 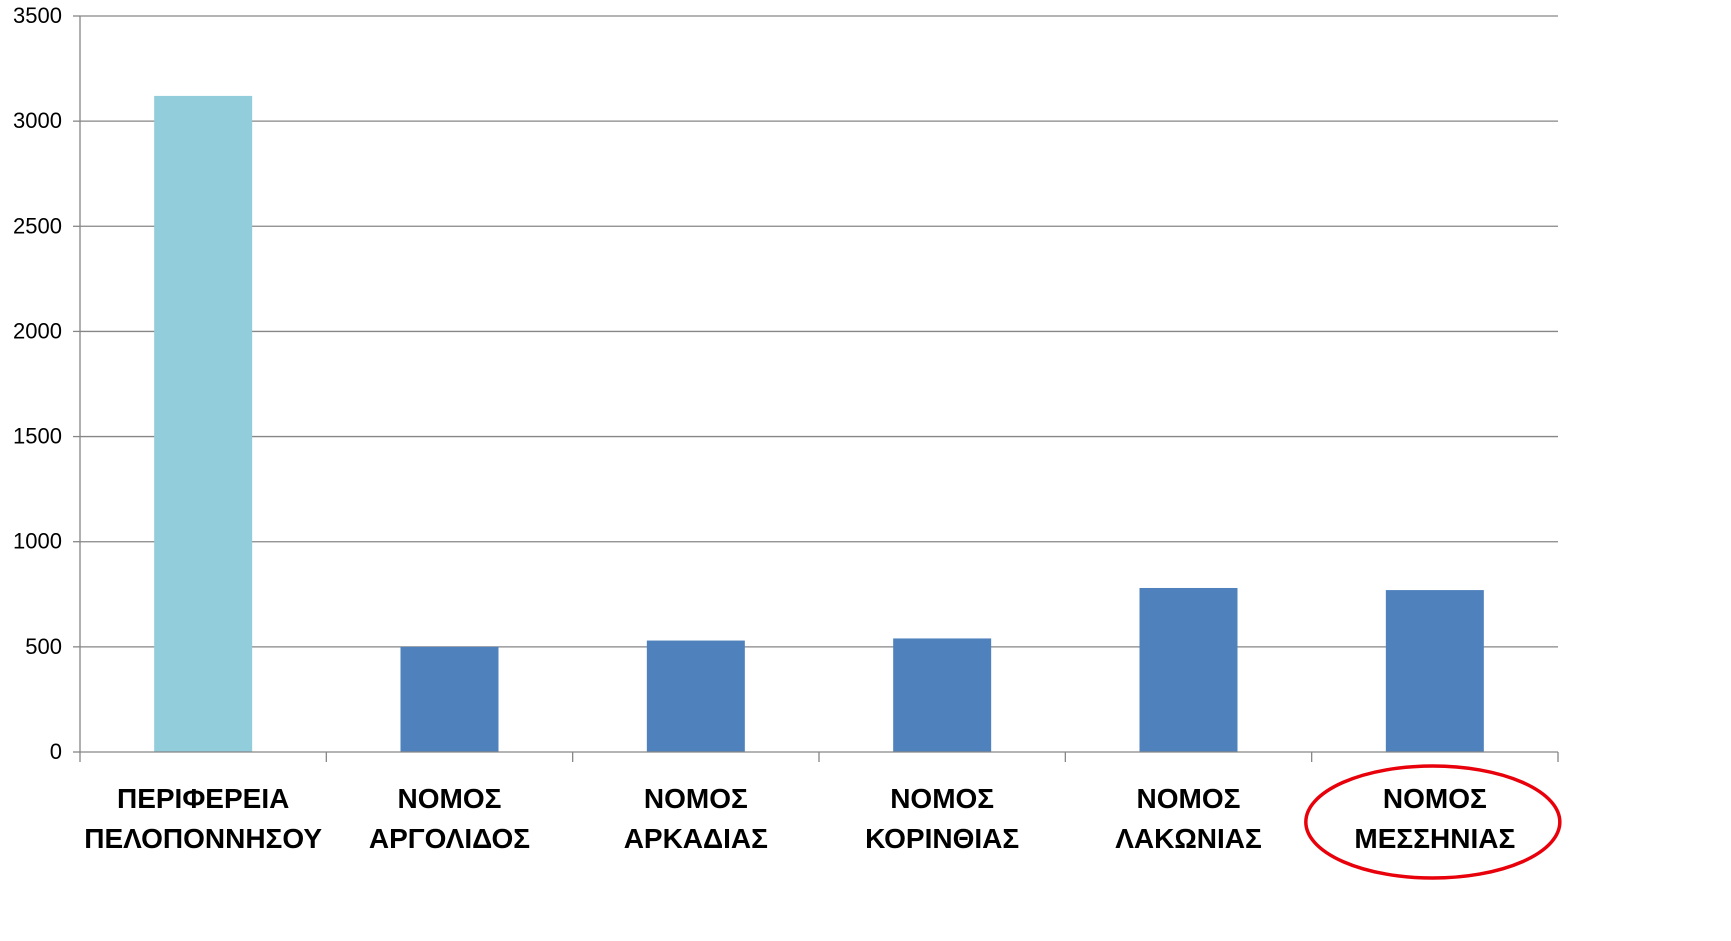 I want to click on category-label: ΚΟΡΙΝΘΙΑΣ, so click(x=942, y=838).